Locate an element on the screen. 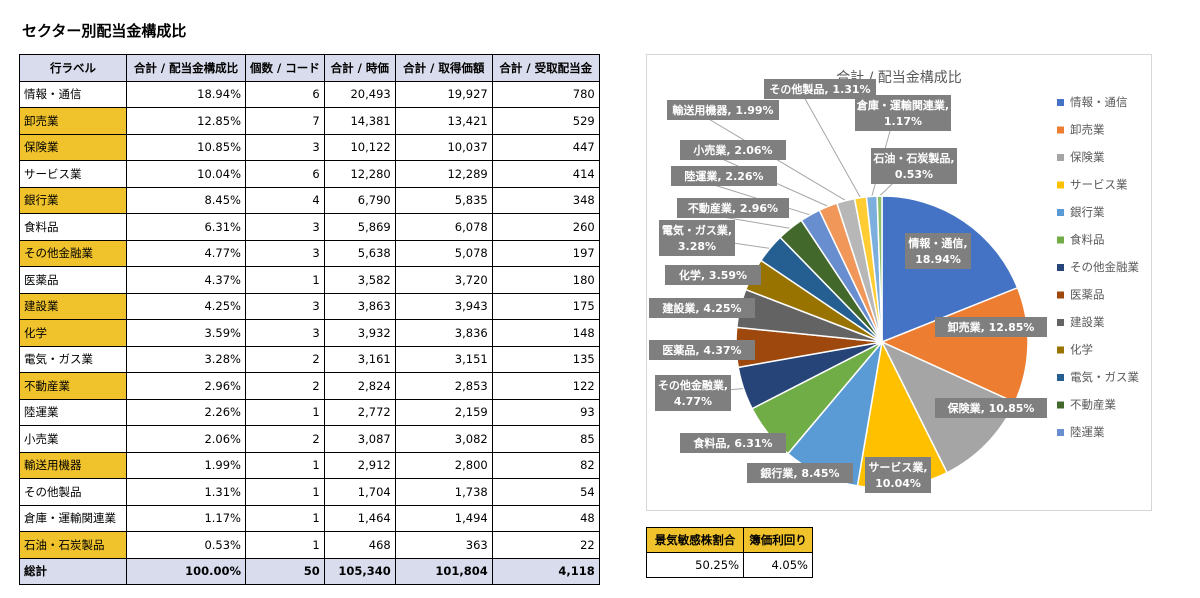 This screenshot has width=1200, height=598. cell-ratio: 8.45% is located at coordinates (186, 200).